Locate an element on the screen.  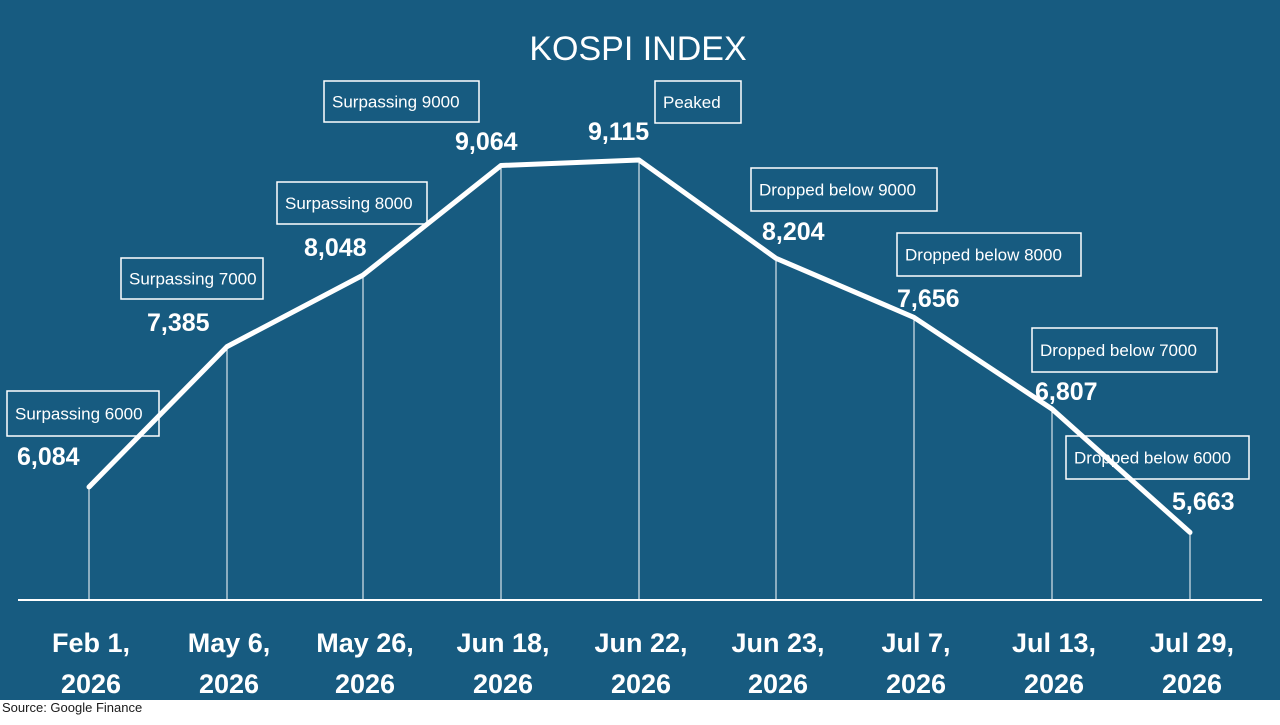
data-label-4: 9,115 is located at coordinates (618, 132).